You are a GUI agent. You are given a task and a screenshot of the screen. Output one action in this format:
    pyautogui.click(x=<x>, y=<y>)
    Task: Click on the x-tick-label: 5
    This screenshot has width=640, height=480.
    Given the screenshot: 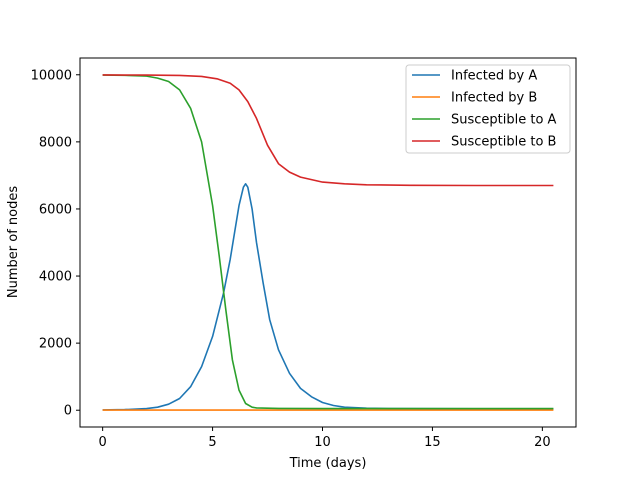 What is the action you would take?
    pyautogui.click(x=212, y=442)
    